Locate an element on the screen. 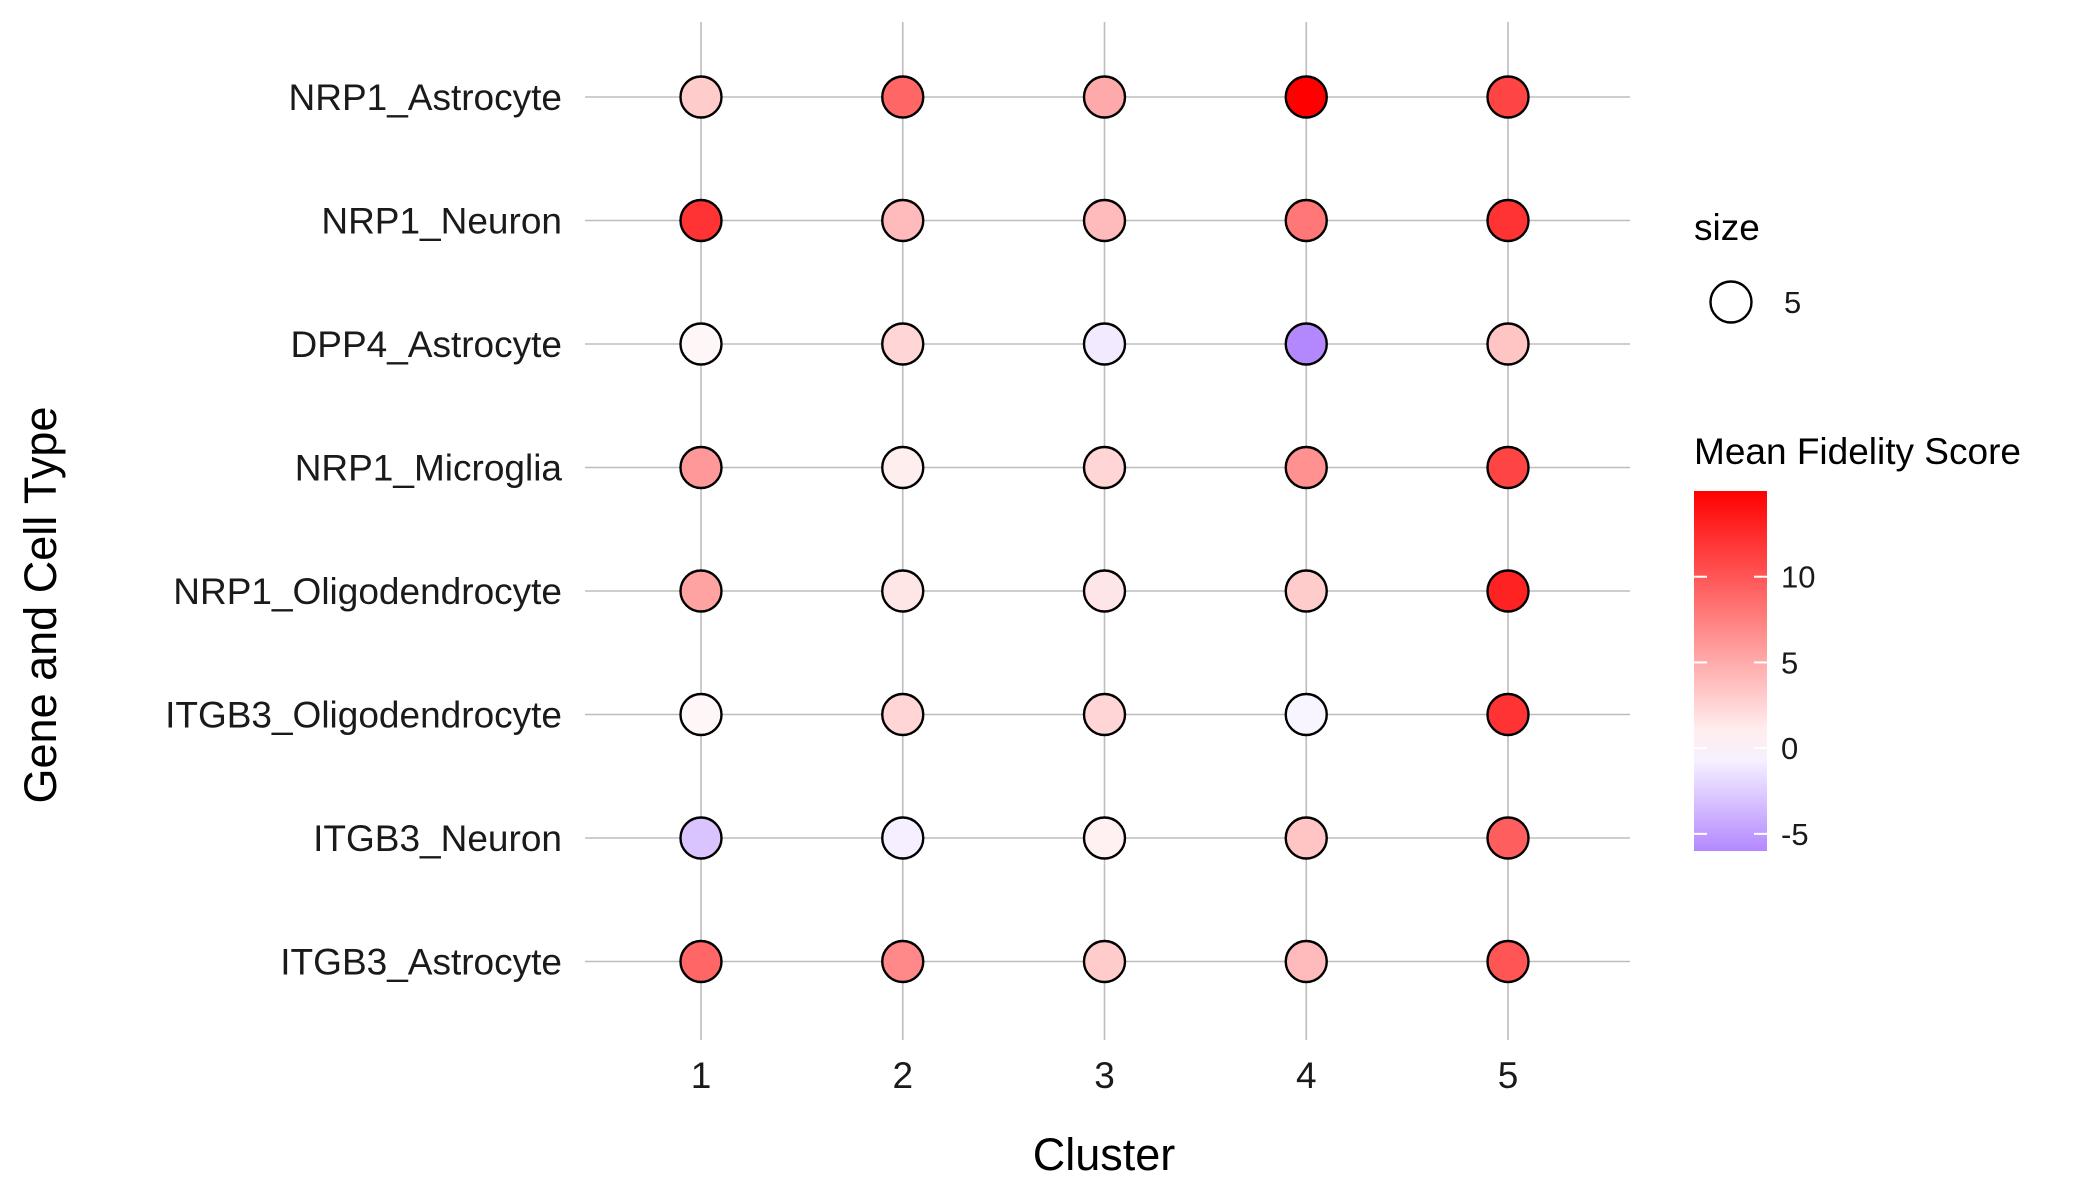 This screenshot has width=2100, height=1200. y-tick-label: ITGB3_Neuron is located at coordinates (437, 838).